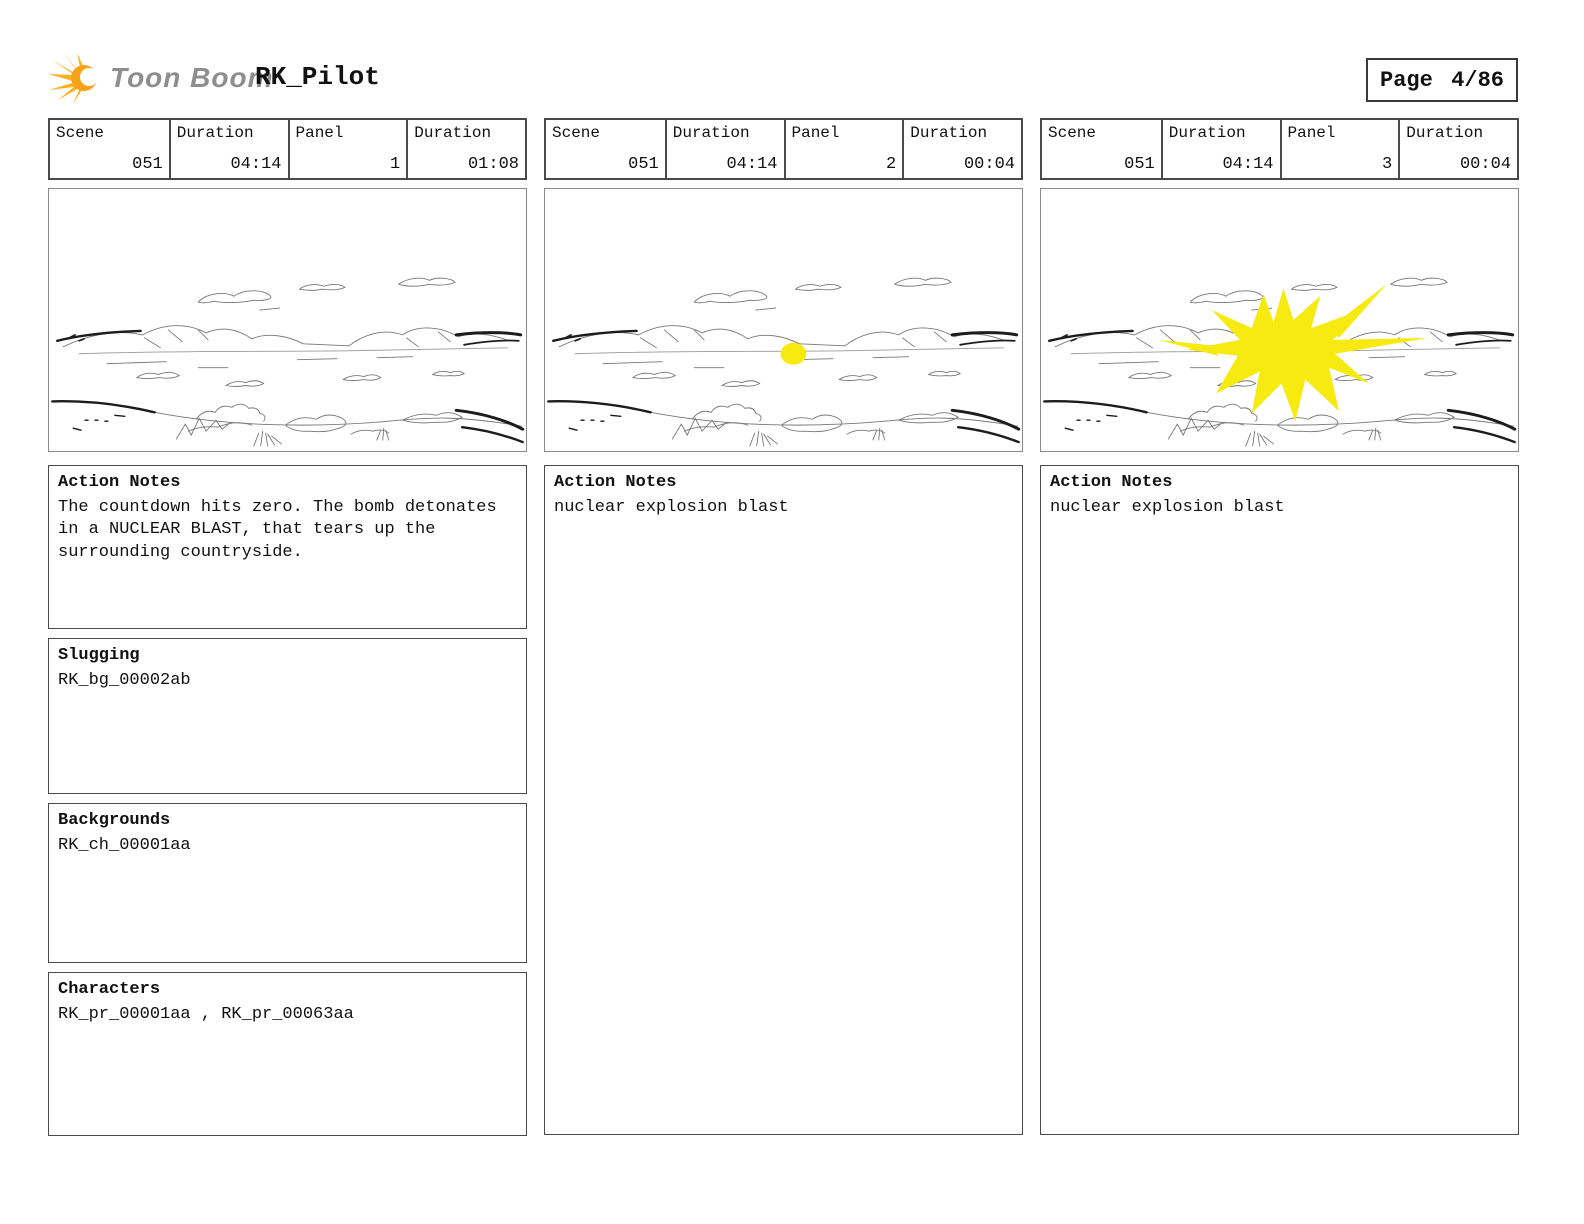  Describe the element at coordinates (1387, 164) in the screenshot. I see `panel-value: 3` at that location.